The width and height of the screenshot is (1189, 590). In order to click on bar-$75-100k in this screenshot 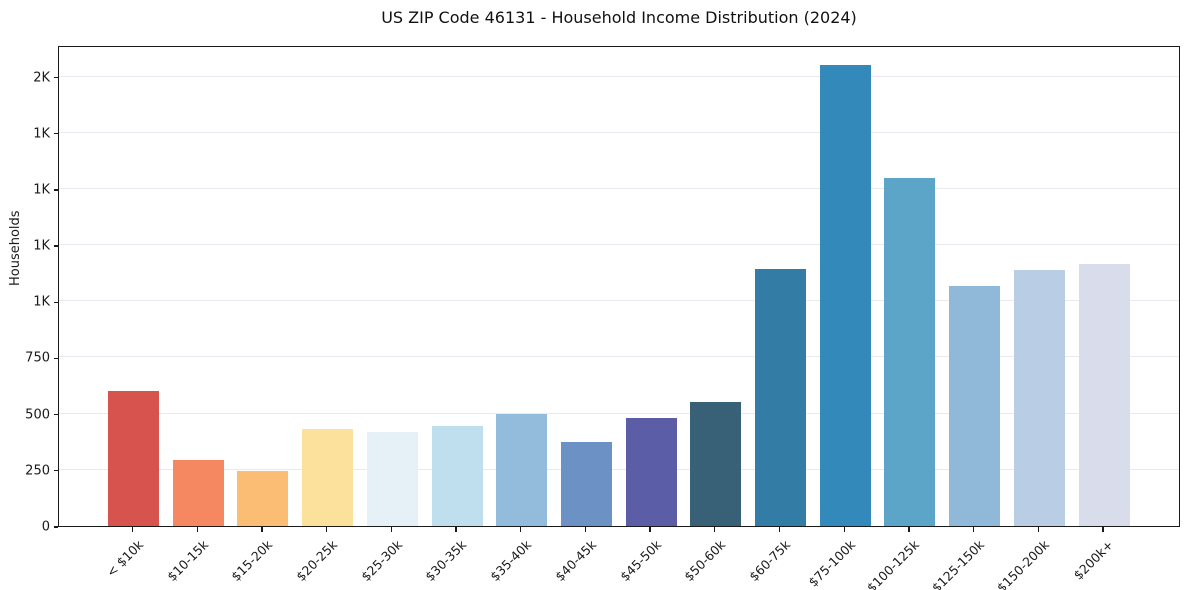, I will do `click(845, 295)`.